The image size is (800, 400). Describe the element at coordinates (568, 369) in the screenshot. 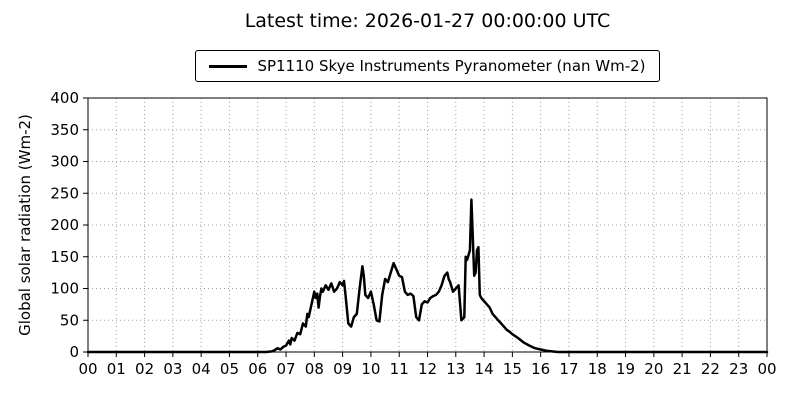

I see `x-tick-label: 17` at that location.